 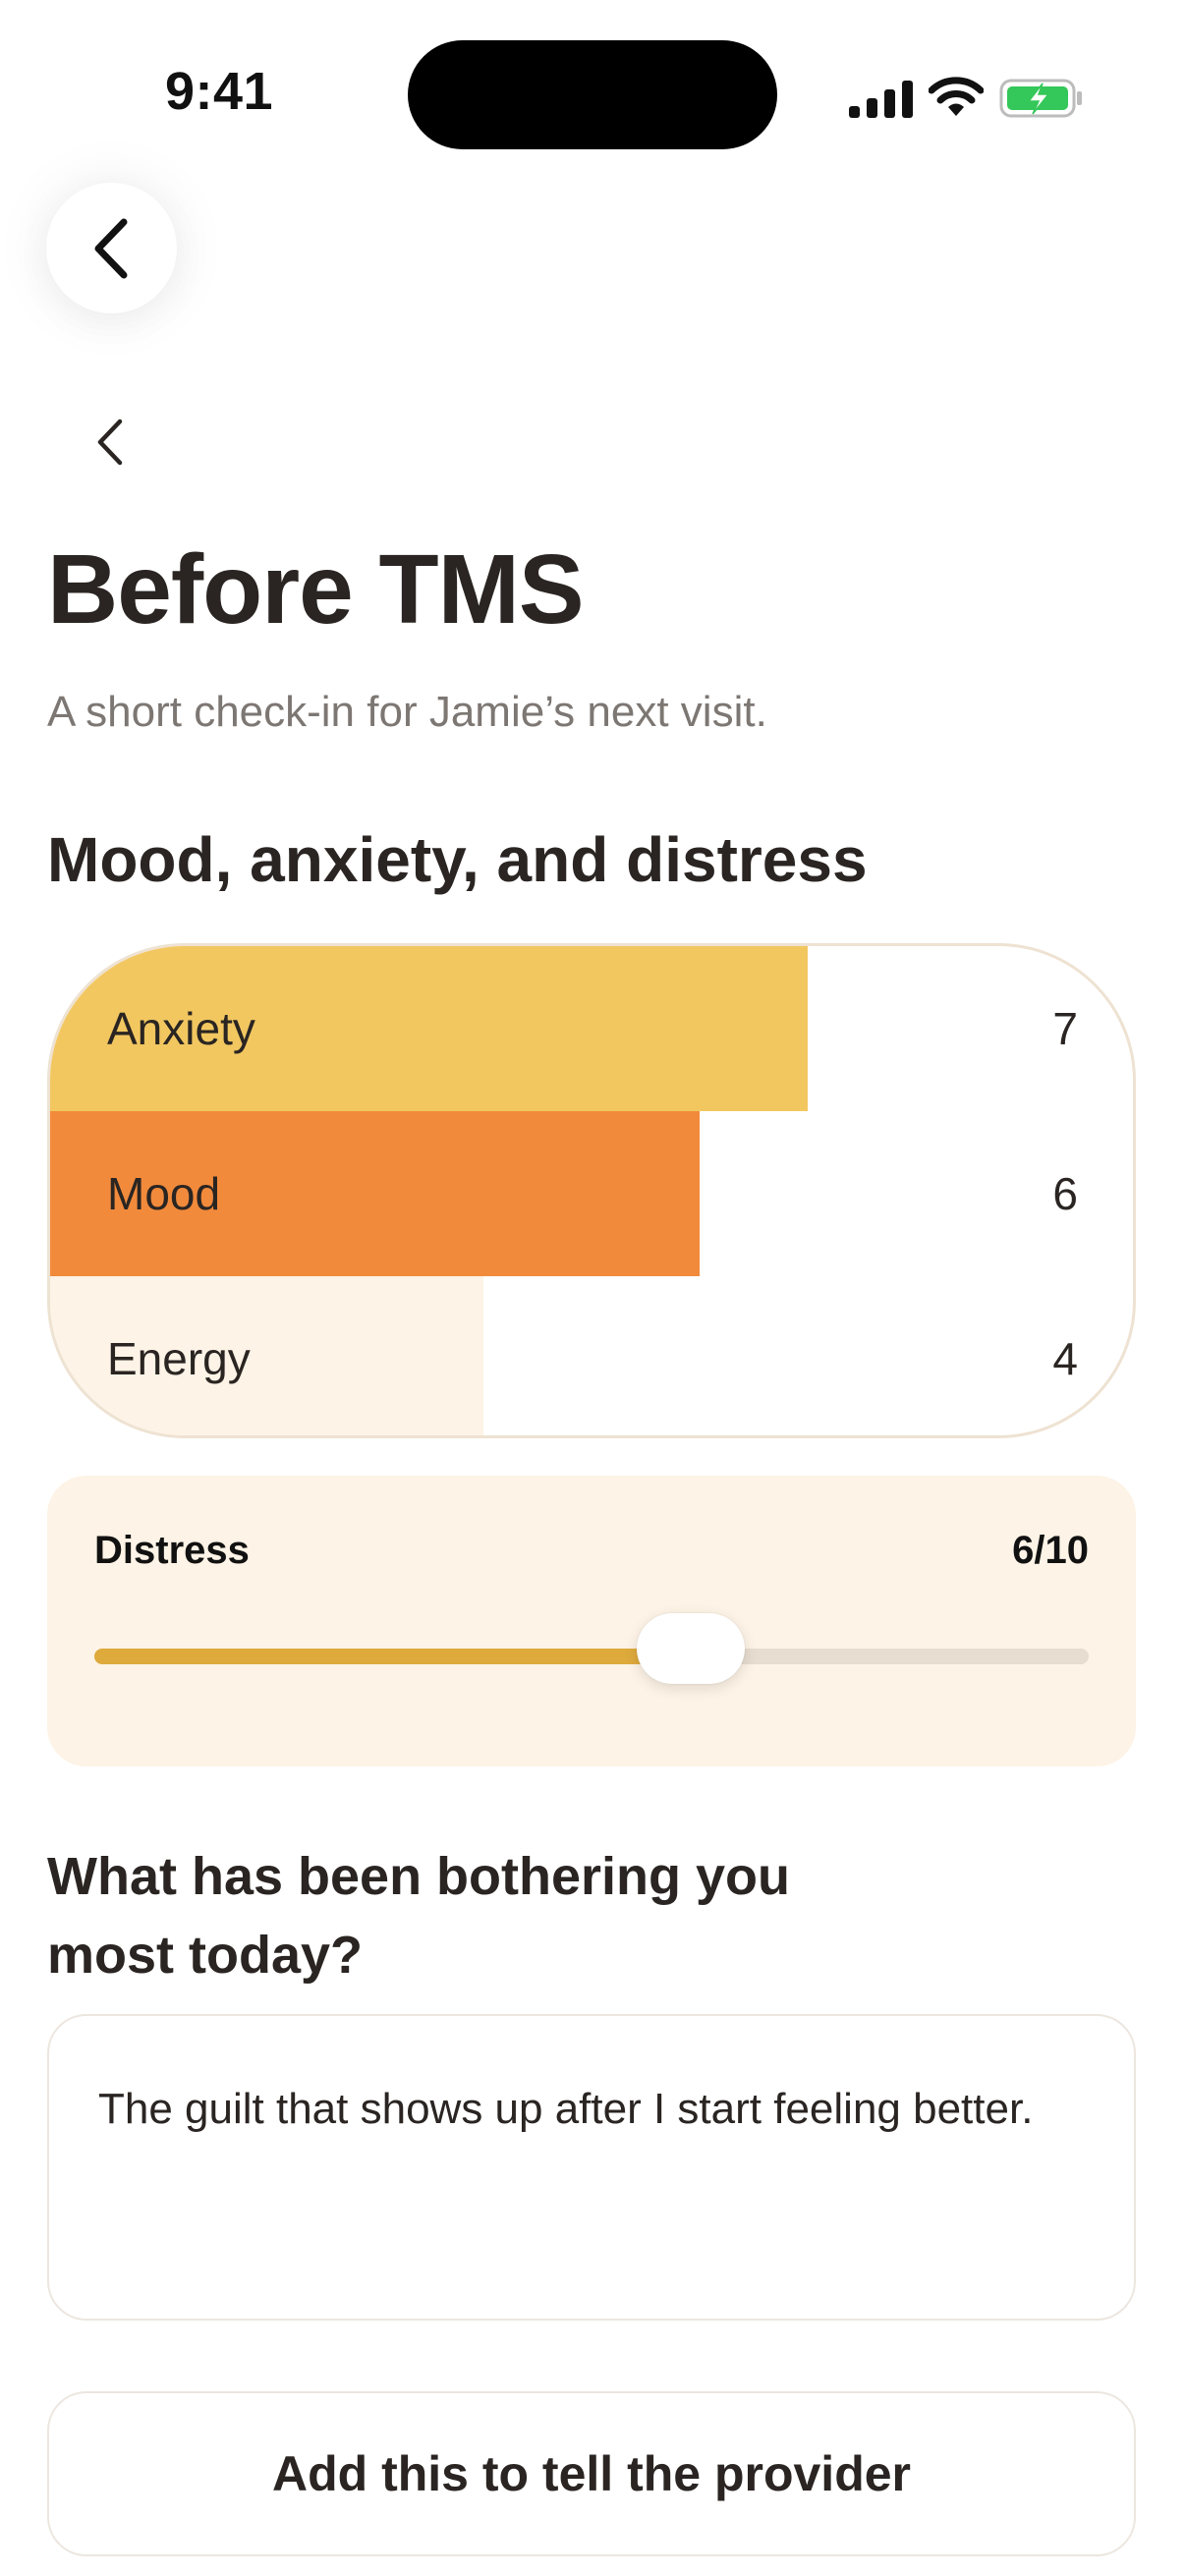 What do you see at coordinates (1050, 1550) in the screenshot?
I see `distress-value: 6/10` at bounding box center [1050, 1550].